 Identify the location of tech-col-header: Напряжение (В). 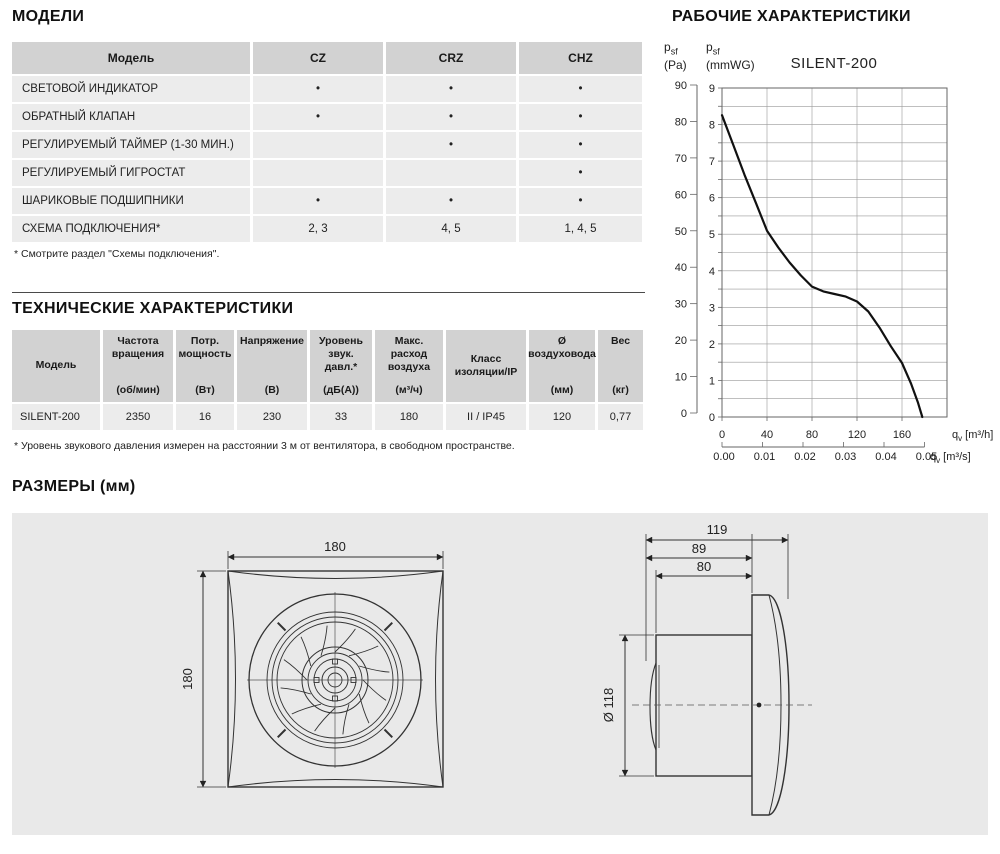
(272, 366).